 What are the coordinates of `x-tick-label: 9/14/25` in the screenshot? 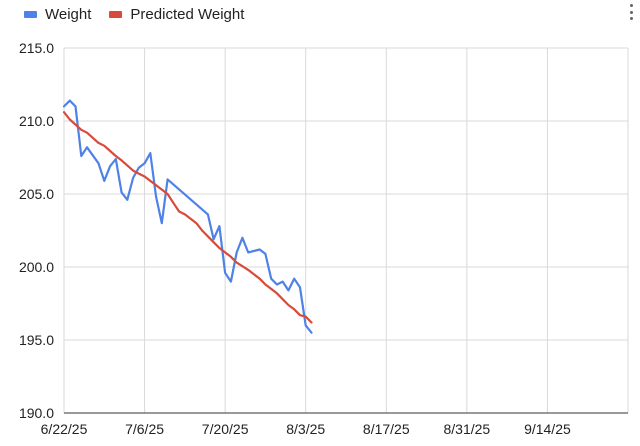 It's located at (547, 429).